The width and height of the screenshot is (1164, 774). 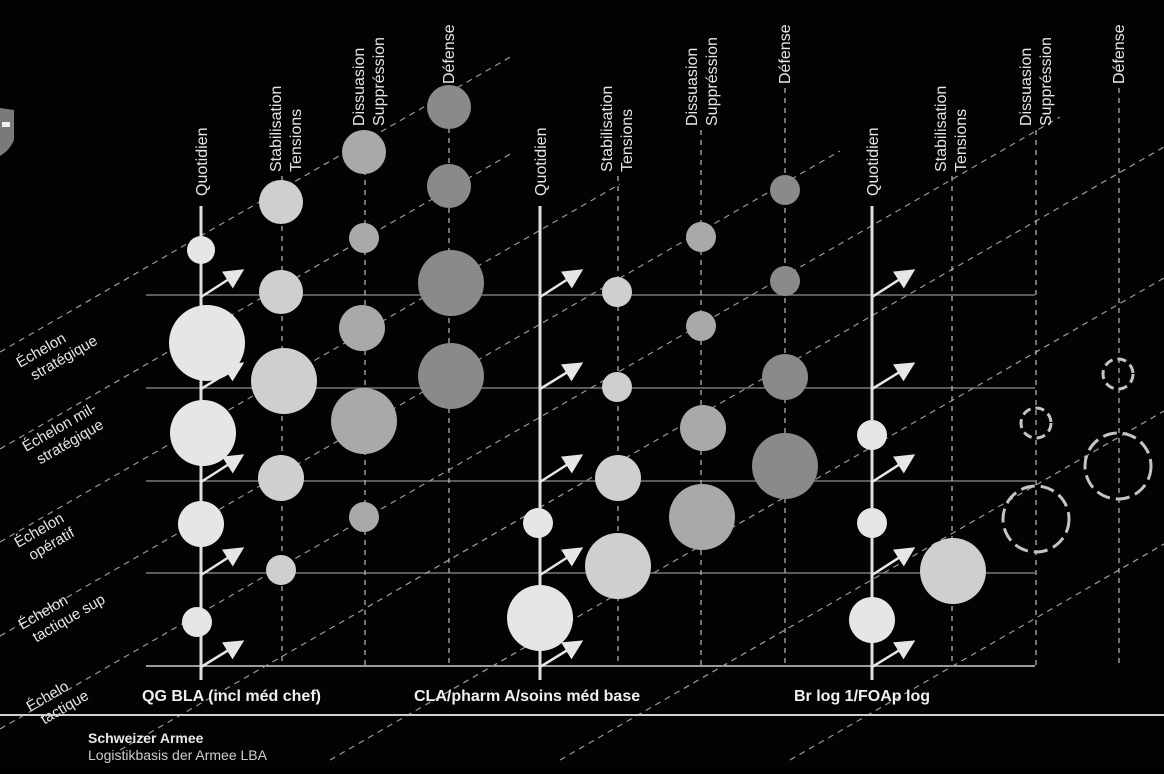 What do you see at coordinates (7, 132) in the screenshot?
I see `shield-icon` at bounding box center [7, 132].